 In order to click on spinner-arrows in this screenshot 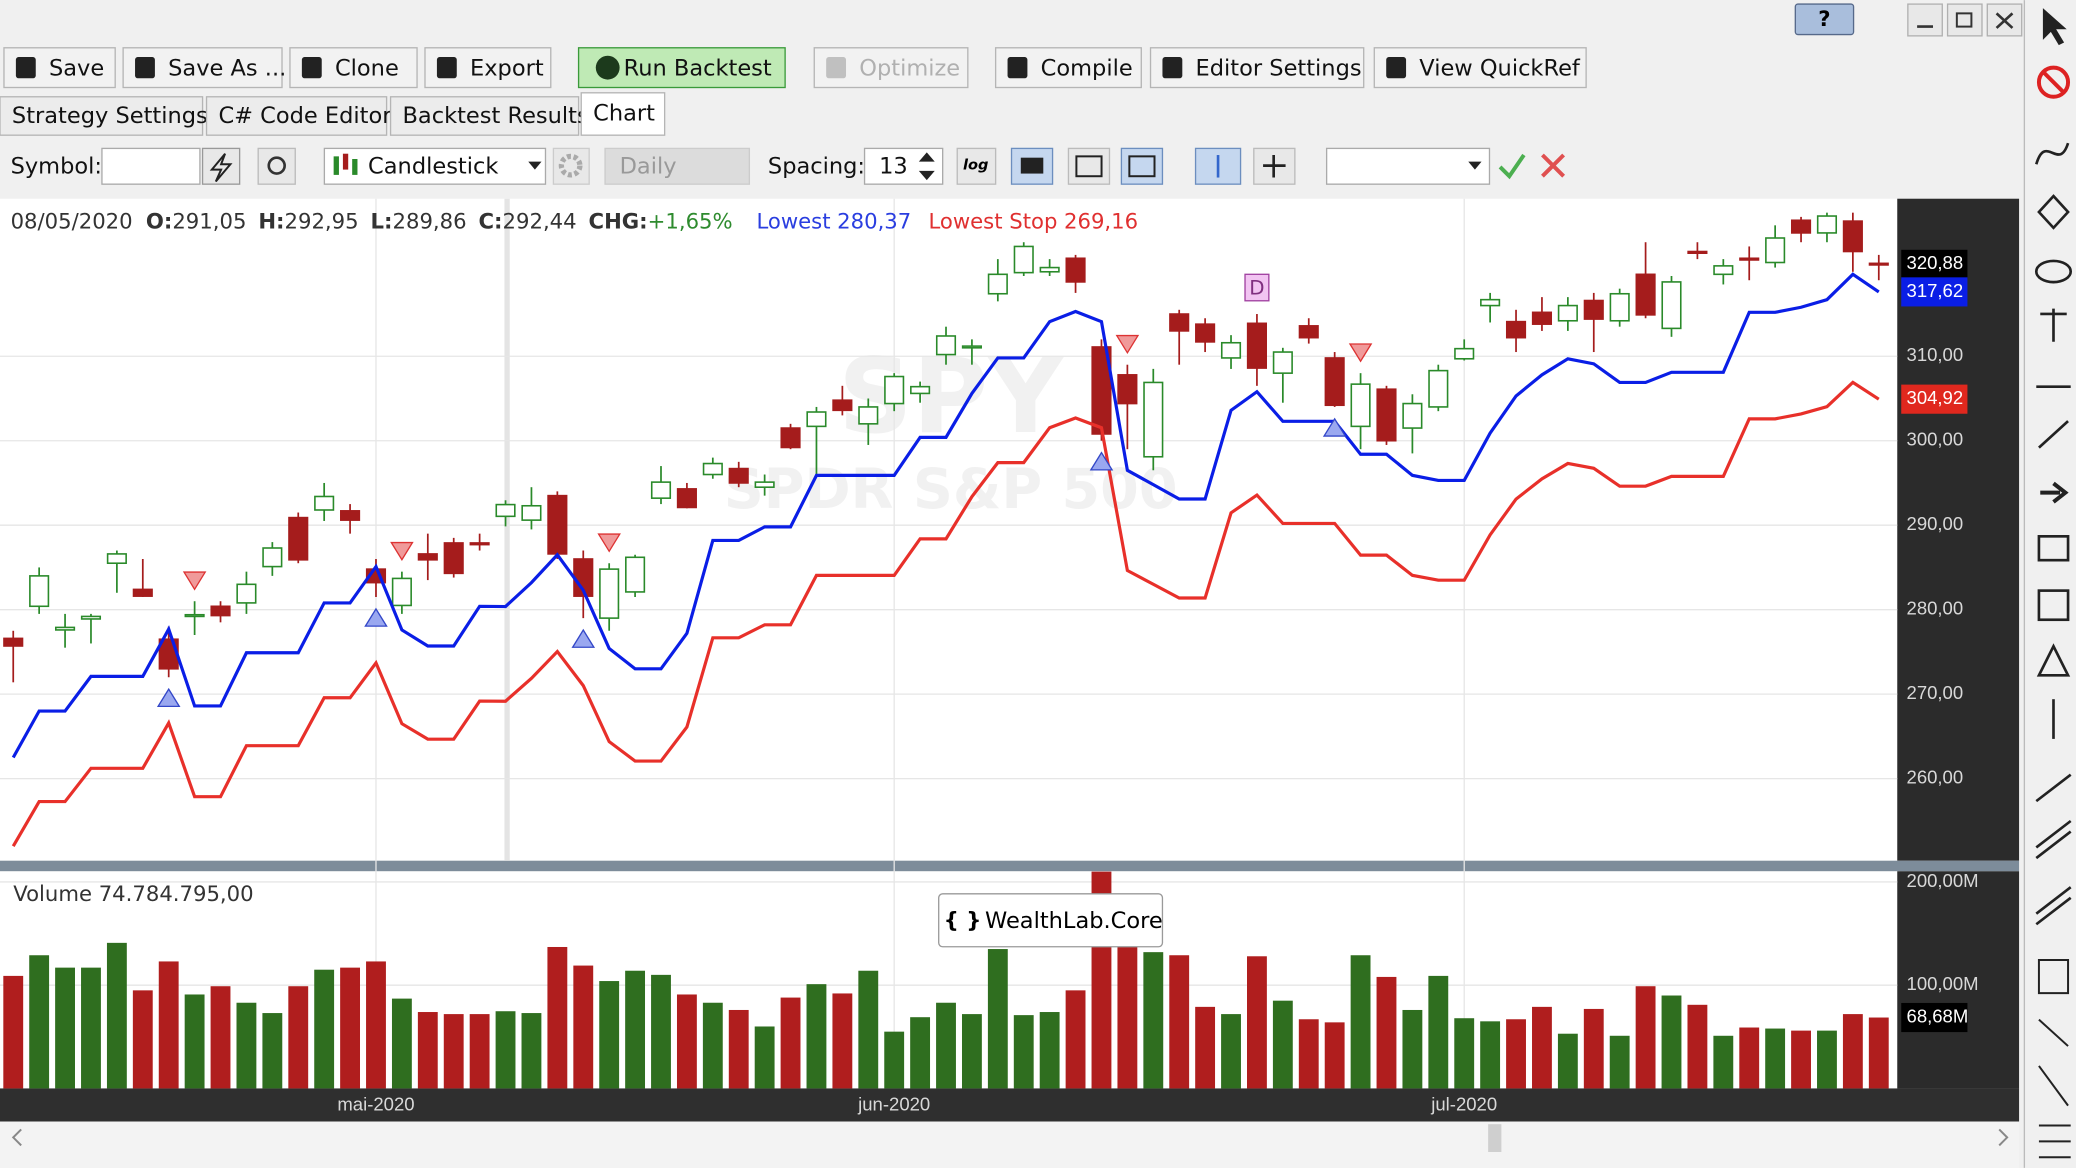, I will do `click(926, 166)`.